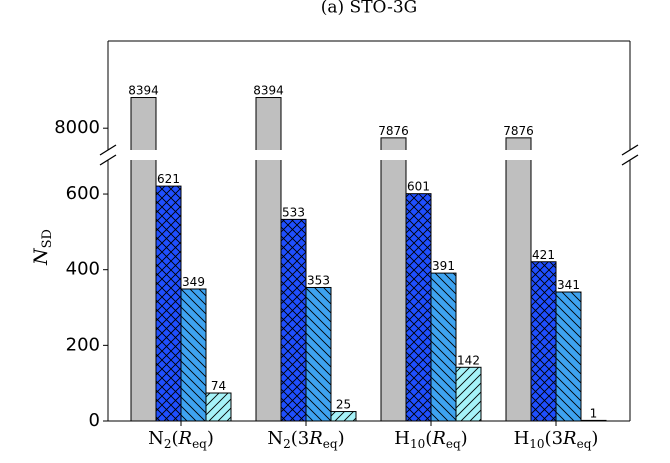 This screenshot has width=670, height=463. Describe the element at coordinates (556, 439) in the screenshot. I see `x-category-label: H10(3Req)` at that location.